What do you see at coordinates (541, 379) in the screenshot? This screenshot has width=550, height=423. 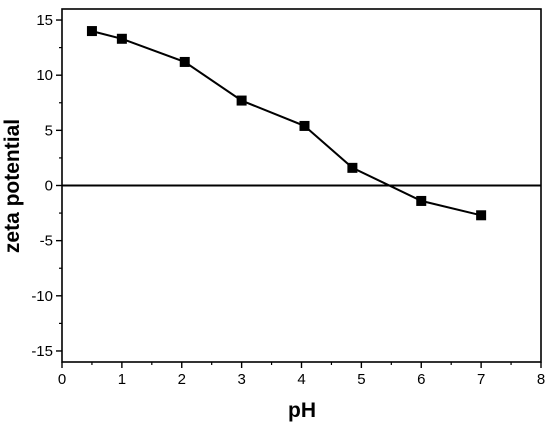 I see `x-tick-label: 8` at bounding box center [541, 379].